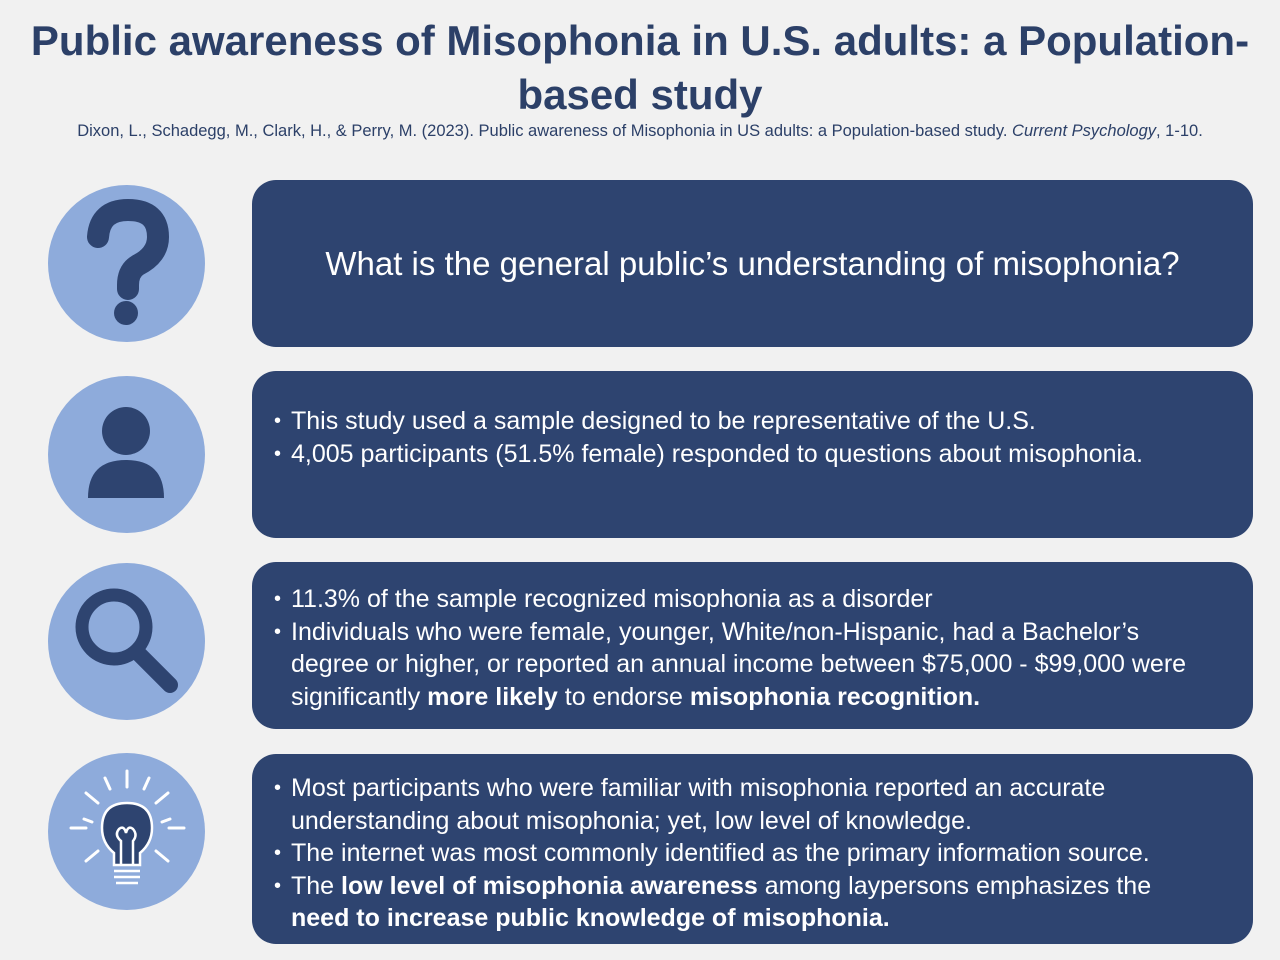  I want to click on lightbulb-icon, so click(126, 831).